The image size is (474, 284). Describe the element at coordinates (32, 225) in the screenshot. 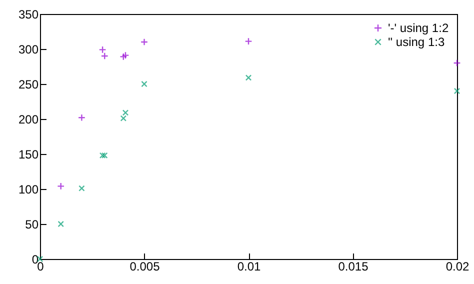

I see `y-tick-label: 50` at that location.